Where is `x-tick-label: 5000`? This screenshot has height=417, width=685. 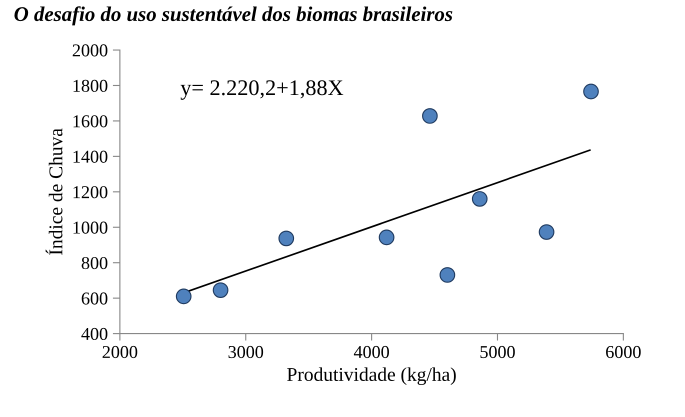 x-tick-label: 5000 is located at coordinates (497, 352).